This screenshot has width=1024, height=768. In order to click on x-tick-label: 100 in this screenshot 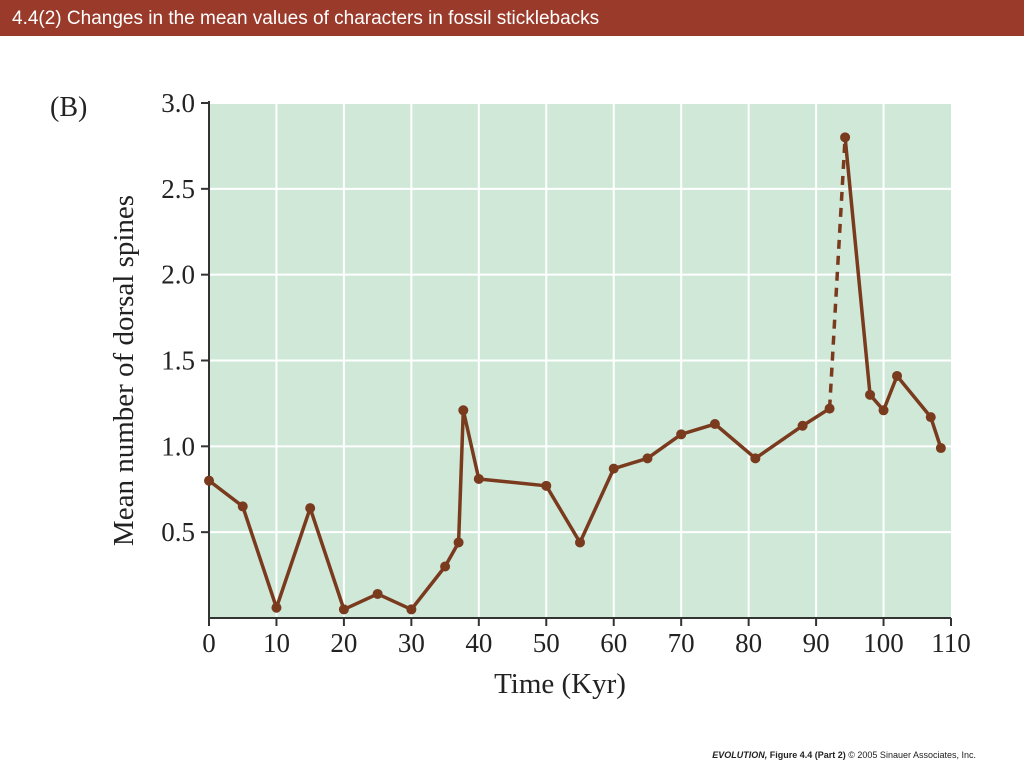, I will do `click(883, 643)`.